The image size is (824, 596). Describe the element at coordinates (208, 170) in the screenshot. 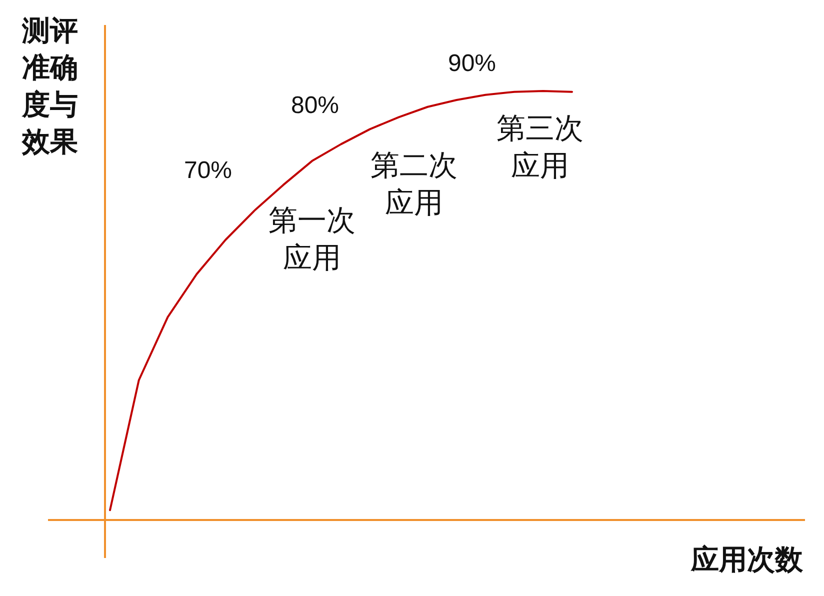

I see `annotation: 70%` at that location.